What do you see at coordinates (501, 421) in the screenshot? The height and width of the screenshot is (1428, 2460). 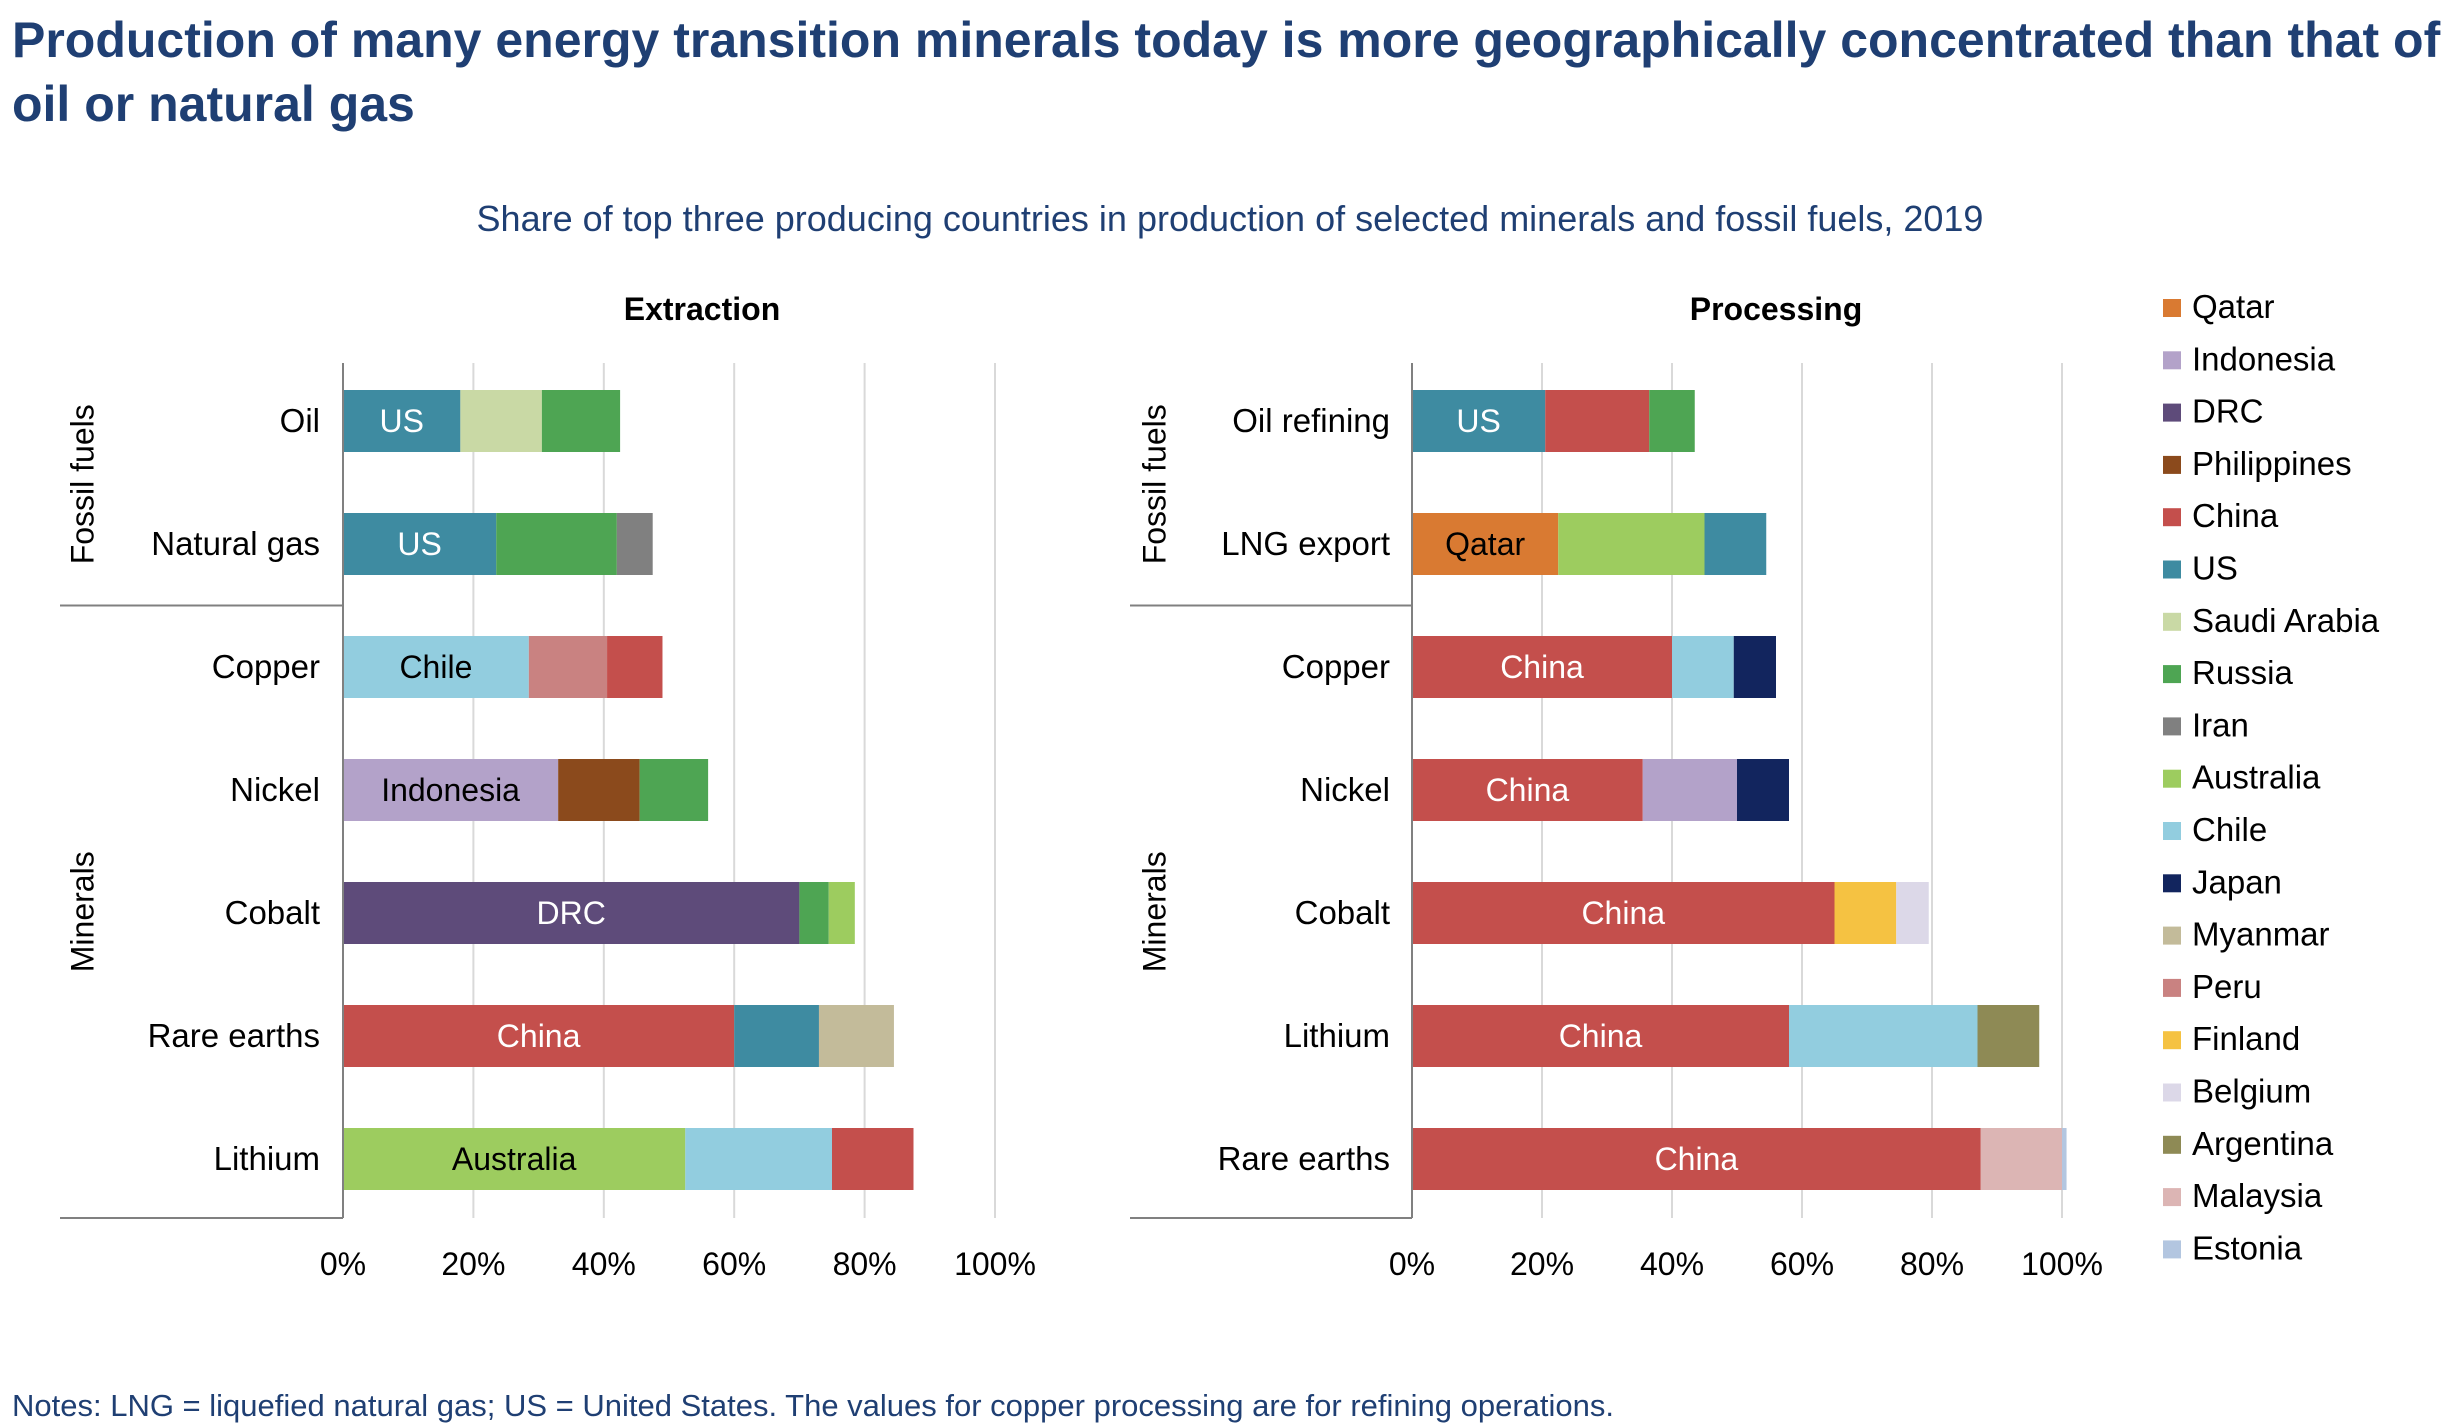 I see `bar-oil-saudi-arabia` at bounding box center [501, 421].